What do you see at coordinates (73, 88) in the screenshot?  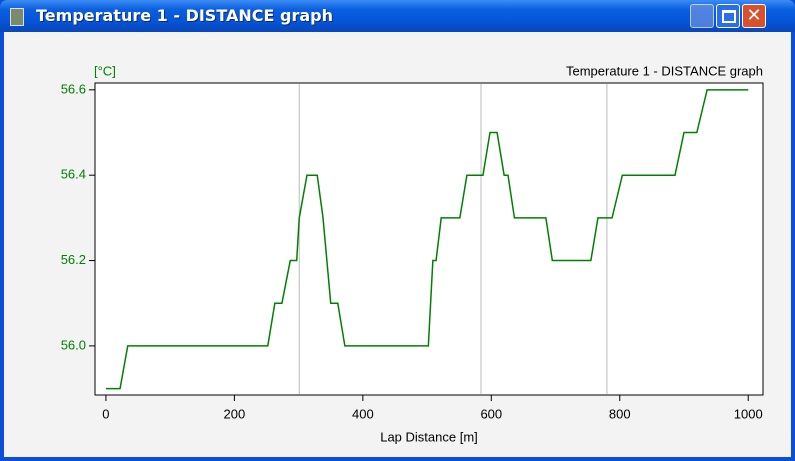 I see `y-tick-label: 56.6` at bounding box center [73, 88].